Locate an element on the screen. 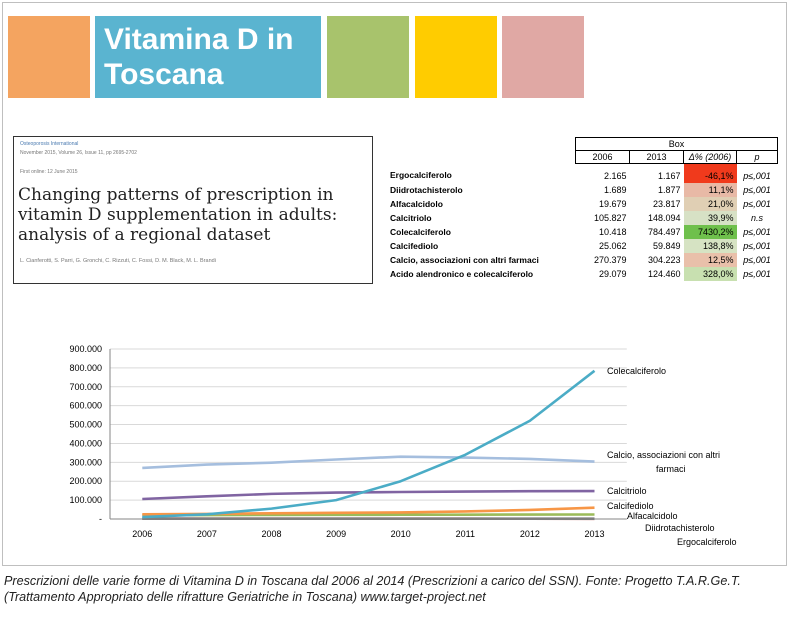 The image size is (793, 621). row-2013: 59.849 is located at coordinates (666, 245).